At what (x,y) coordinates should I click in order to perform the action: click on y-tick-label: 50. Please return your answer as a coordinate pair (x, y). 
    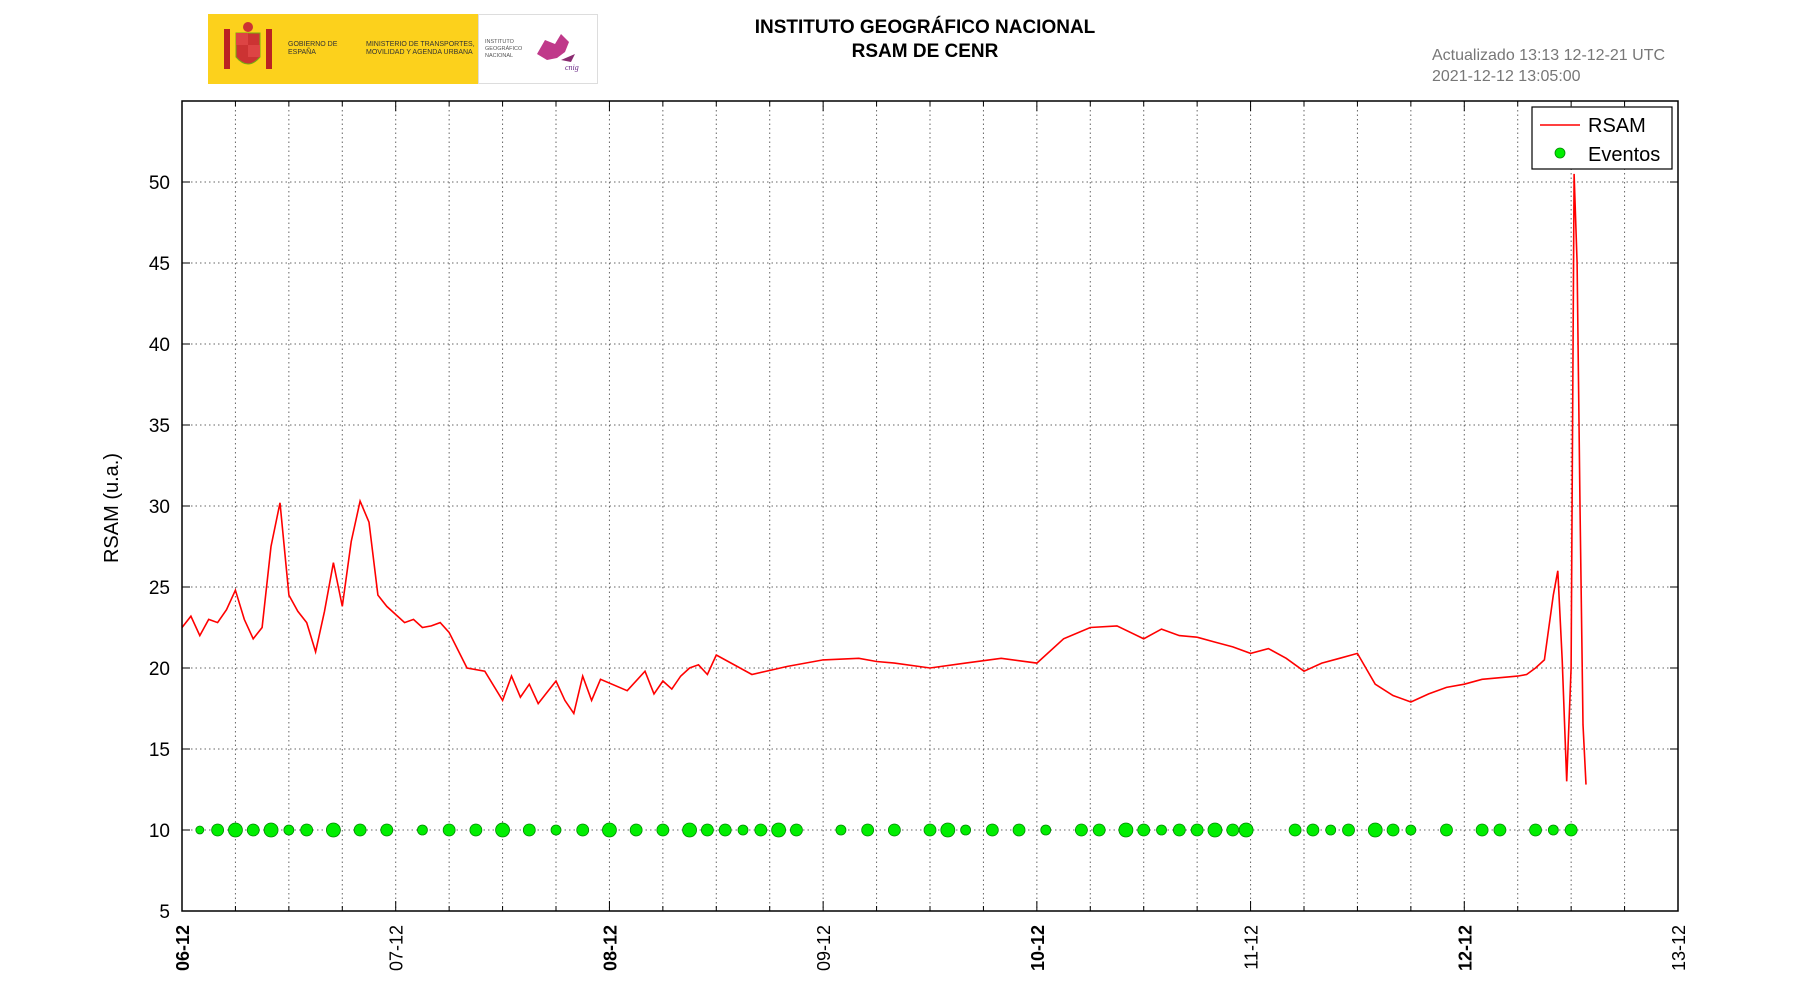
    Looking at the image, I should click on (159, 183).